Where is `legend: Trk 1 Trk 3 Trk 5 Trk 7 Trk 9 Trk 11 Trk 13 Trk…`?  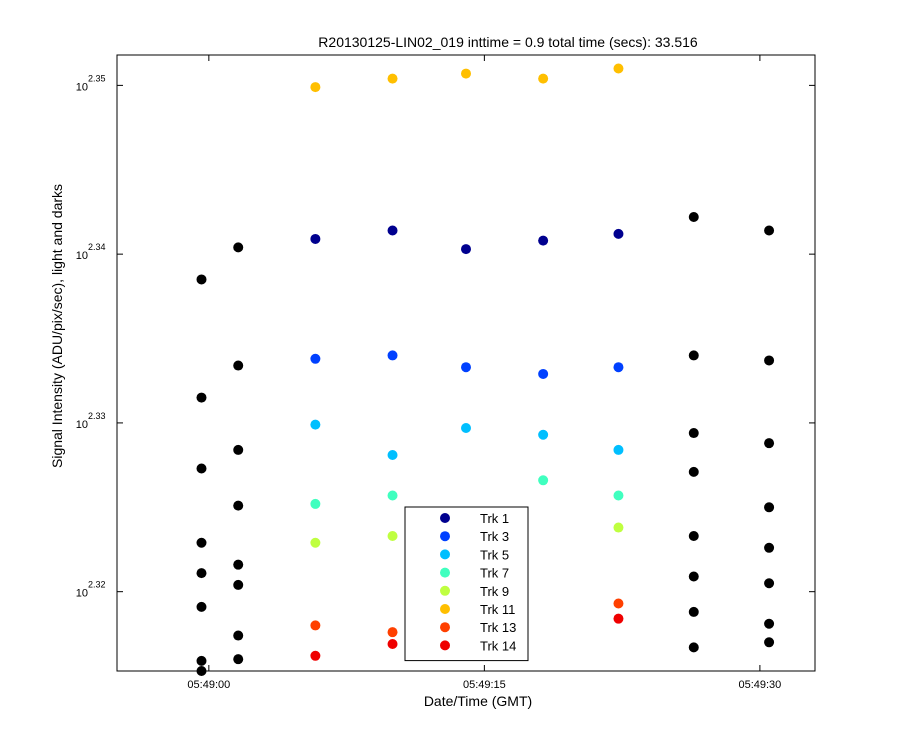 legend: Trk 1 Trk 3 Trk 5 Trk 7 Trk 9 Trk 11 Trk 13 Trk… is located at coordinates (466, 584).